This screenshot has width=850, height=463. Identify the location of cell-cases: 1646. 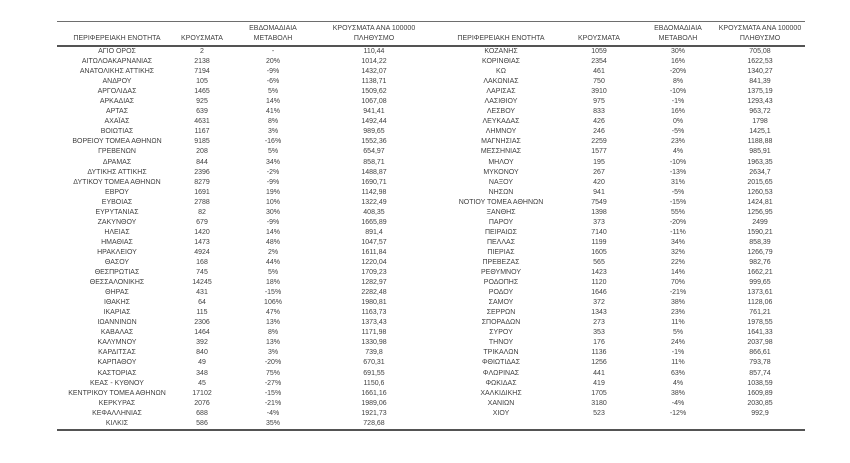
(599, 293).